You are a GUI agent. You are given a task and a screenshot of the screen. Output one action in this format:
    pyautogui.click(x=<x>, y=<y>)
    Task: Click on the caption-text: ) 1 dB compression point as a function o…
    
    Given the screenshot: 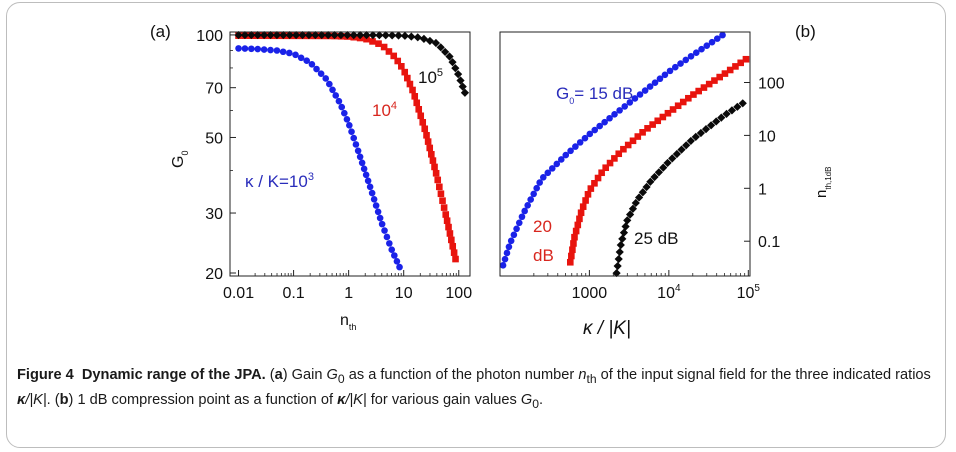 What is the action you would take?
    pyautogui.click(x=203, y=400)
    